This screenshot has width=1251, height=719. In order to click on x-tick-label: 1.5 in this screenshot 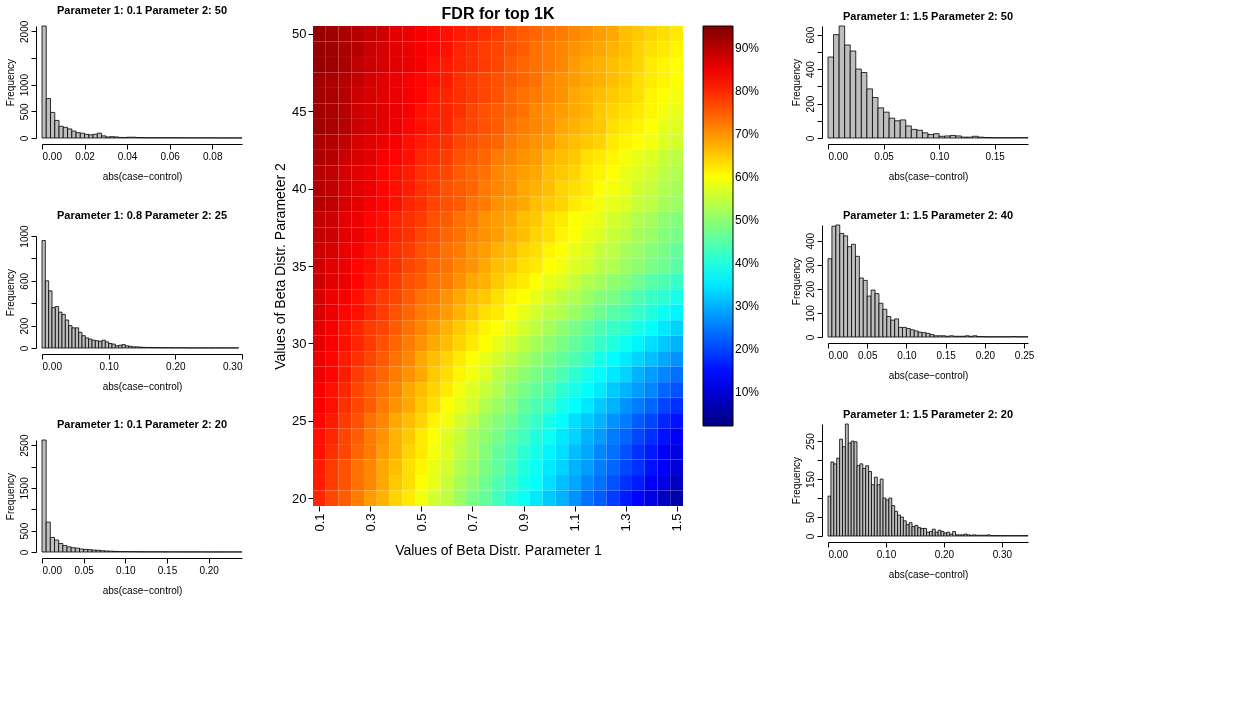, I will do `click(677, 522)`.